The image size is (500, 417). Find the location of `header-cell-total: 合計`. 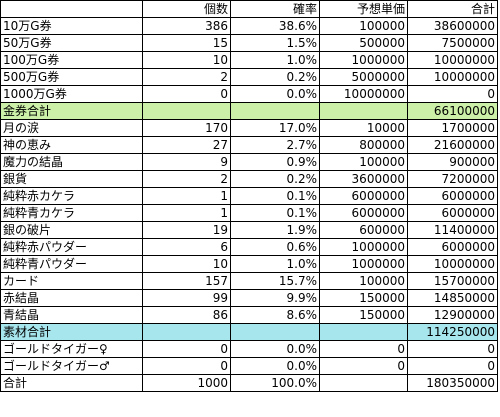

header-cell-total: 合計 is located at coordinates (452, 9).